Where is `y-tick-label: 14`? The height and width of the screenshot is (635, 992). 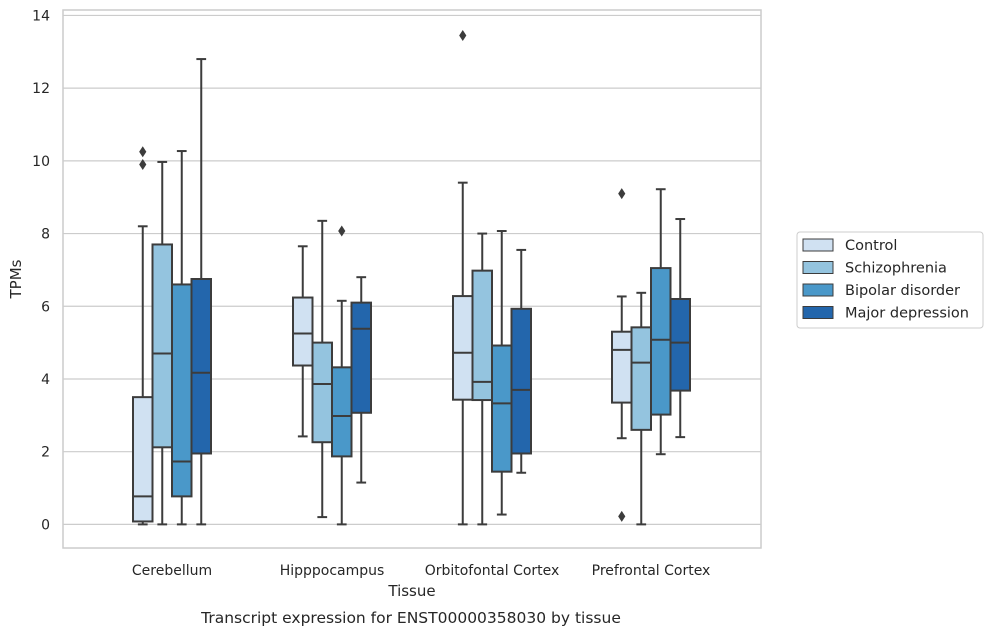 y-tick-label: 14 is located at coordinates (41, 16).